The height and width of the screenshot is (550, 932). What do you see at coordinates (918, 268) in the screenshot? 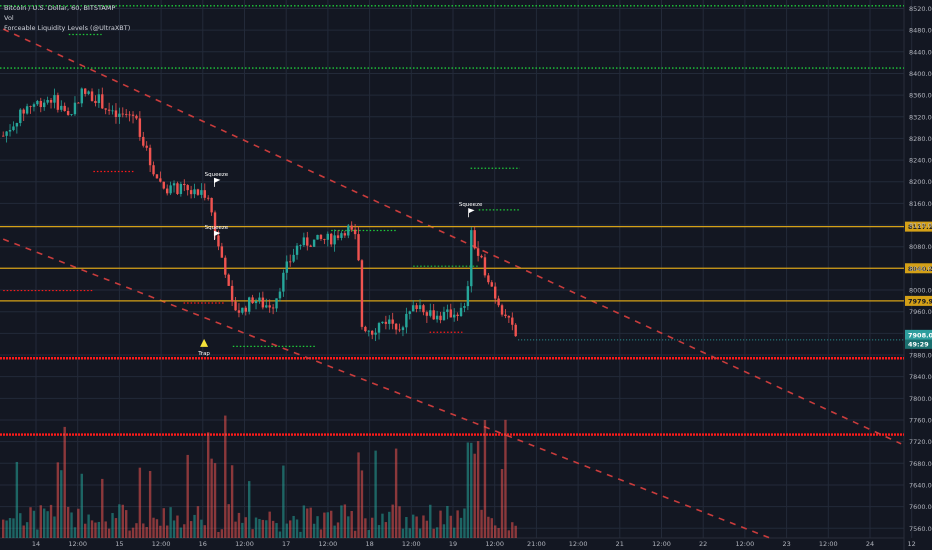
I see `price-level-tag` at bounding box center [918, 268].